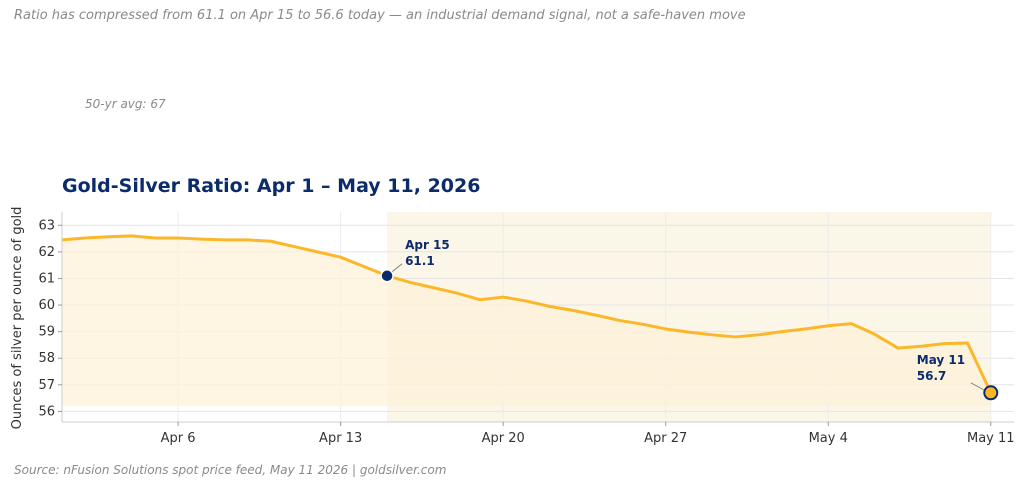 The width and height of the screenshot is (1024, 488). Describe the element at coordinates (932, 376) in the screenshot. I see `may11-value-label: 56.7` at that location.